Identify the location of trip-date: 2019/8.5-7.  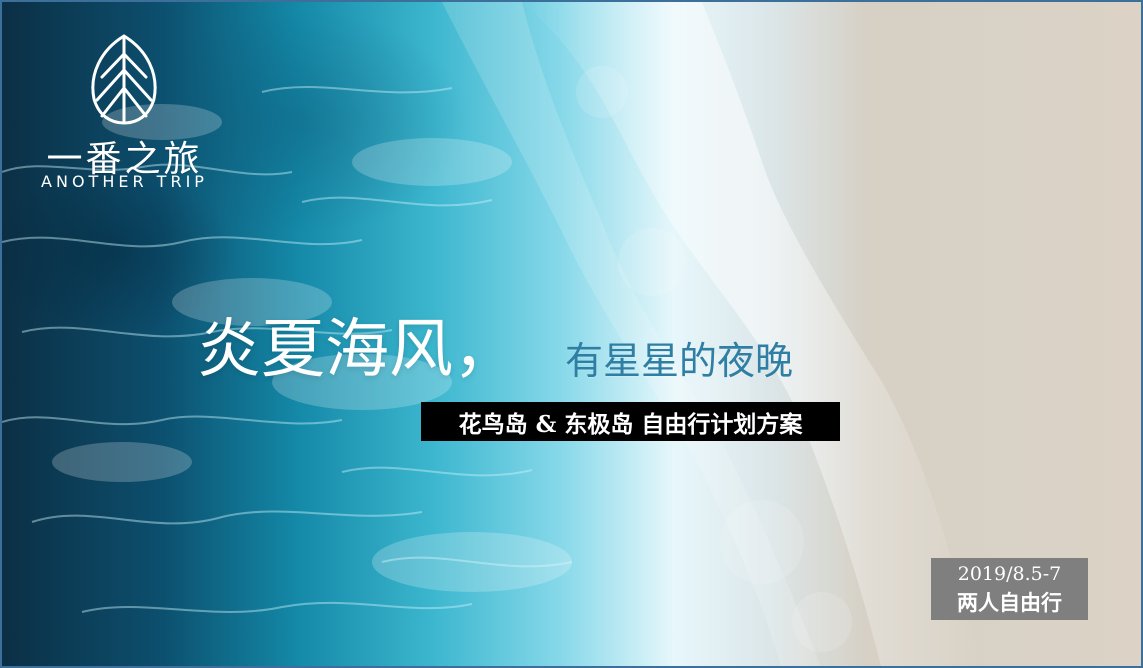
(1009, 574).